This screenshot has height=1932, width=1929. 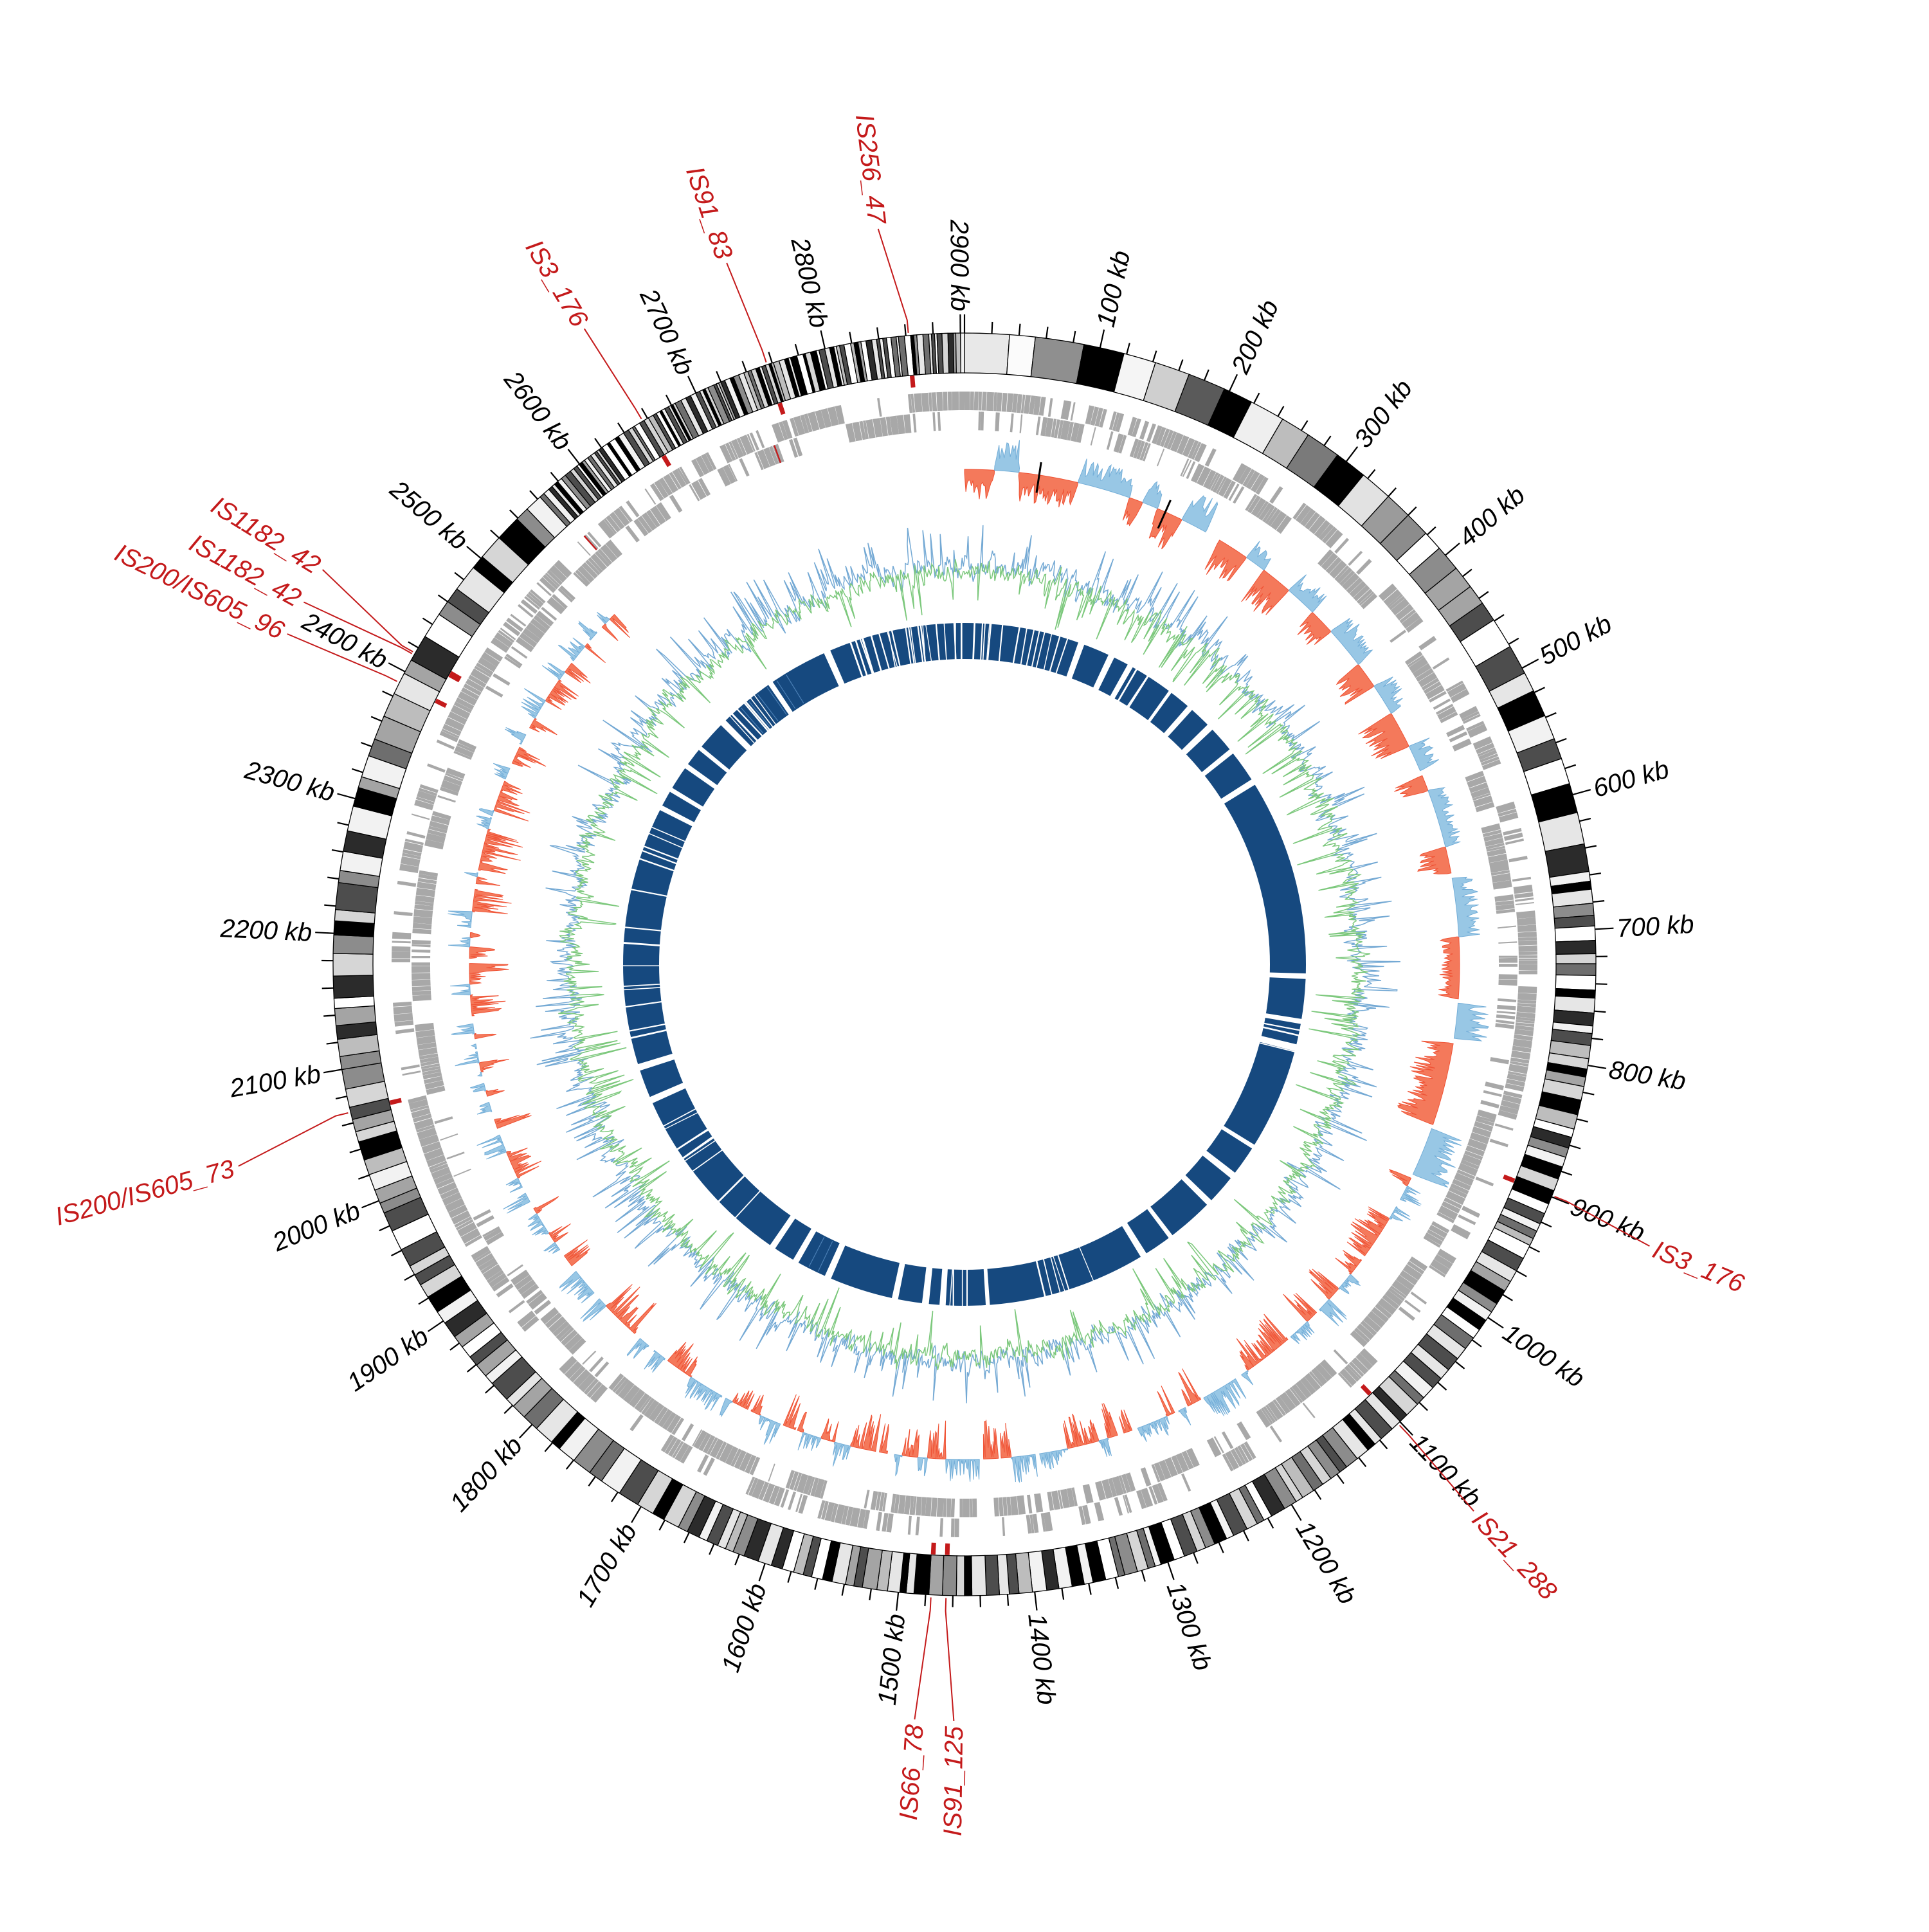 I want to click on svg-text: IS91_125, so click(x=954, y=1781).